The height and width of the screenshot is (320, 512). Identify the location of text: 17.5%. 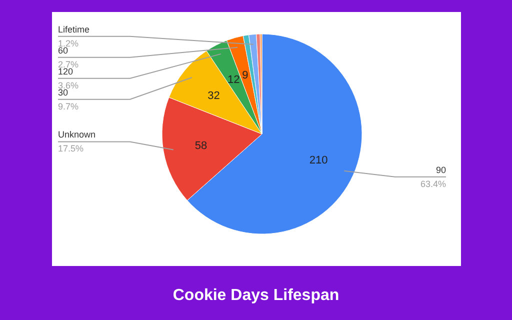
(71, 149).